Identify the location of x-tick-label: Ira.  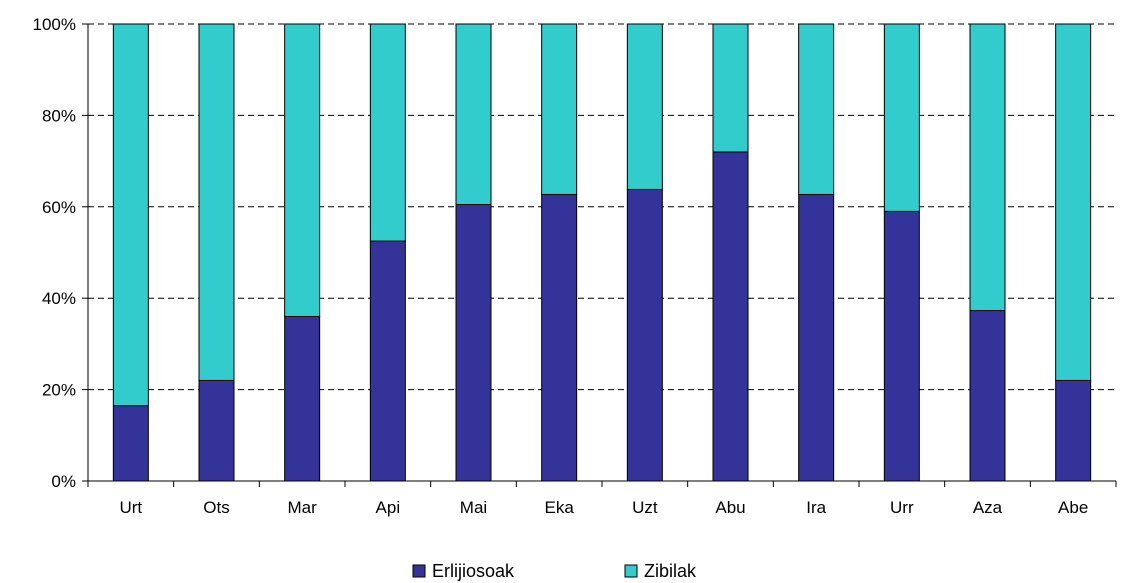
(816, 507).